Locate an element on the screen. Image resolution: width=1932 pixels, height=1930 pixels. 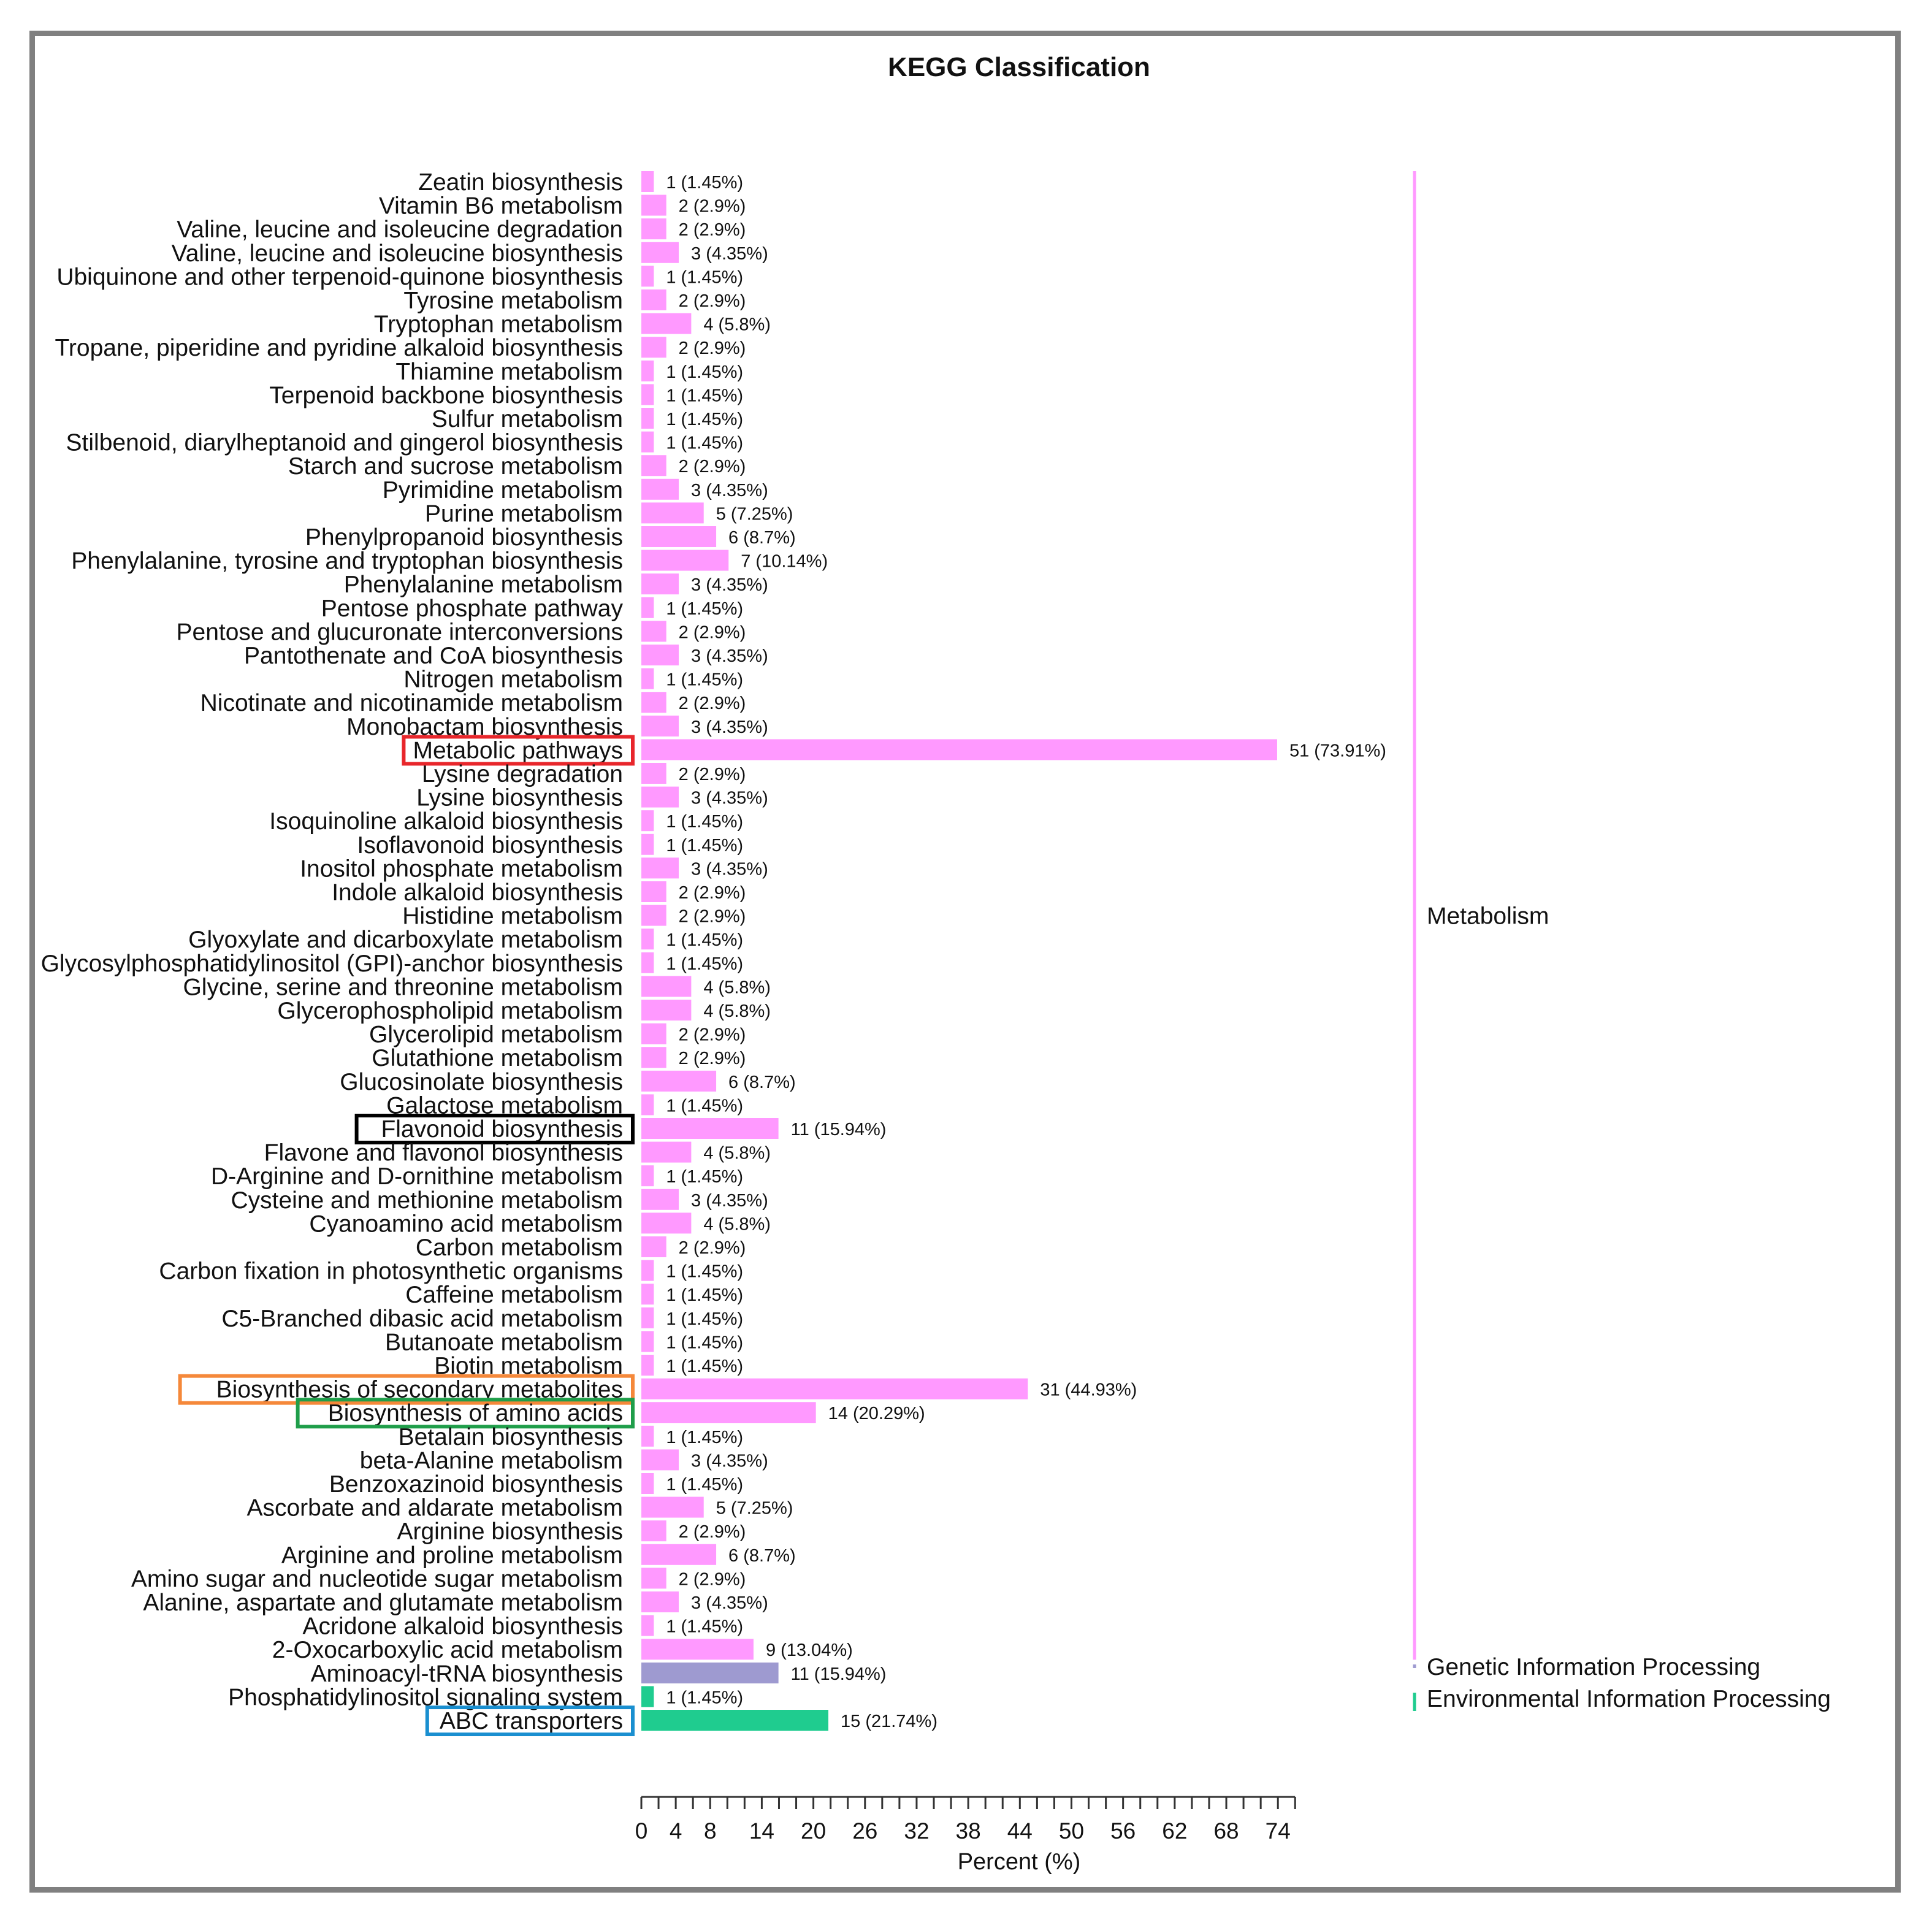
category-label: Cysteine and methionine metabolism is located at coordinates (427, 1200).